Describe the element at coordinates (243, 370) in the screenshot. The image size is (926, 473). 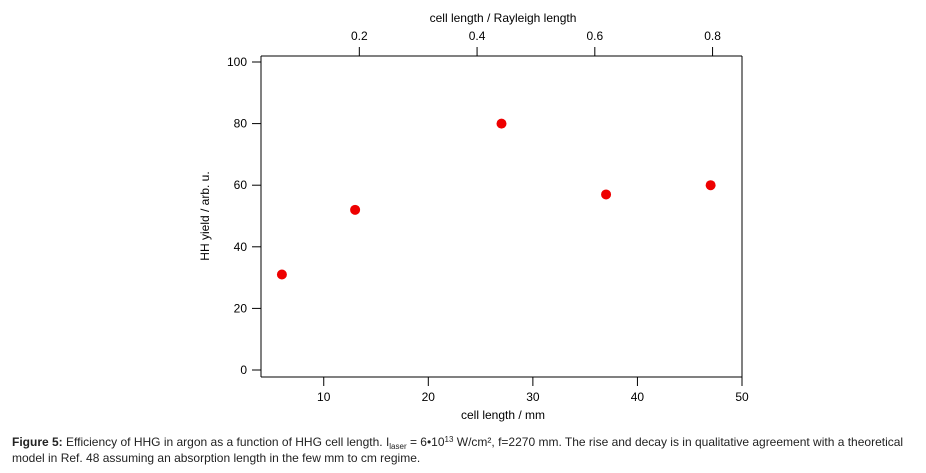
I see `y-tick-label: 0` at that location.